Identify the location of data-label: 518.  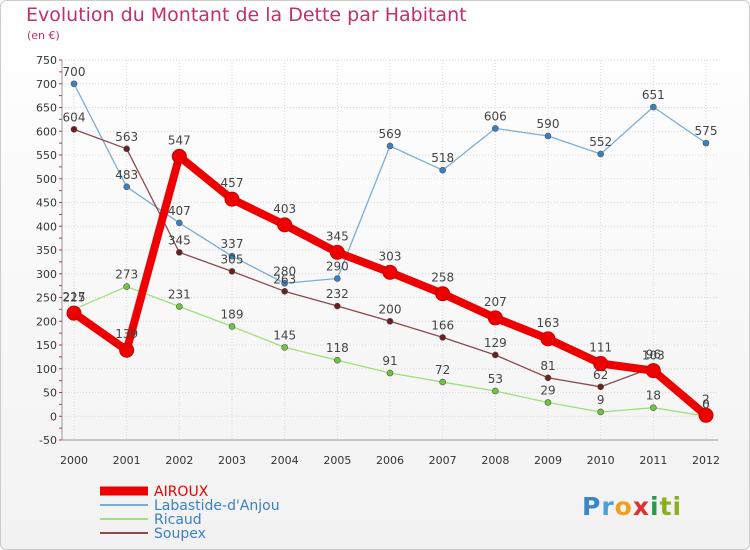
(442, 158).